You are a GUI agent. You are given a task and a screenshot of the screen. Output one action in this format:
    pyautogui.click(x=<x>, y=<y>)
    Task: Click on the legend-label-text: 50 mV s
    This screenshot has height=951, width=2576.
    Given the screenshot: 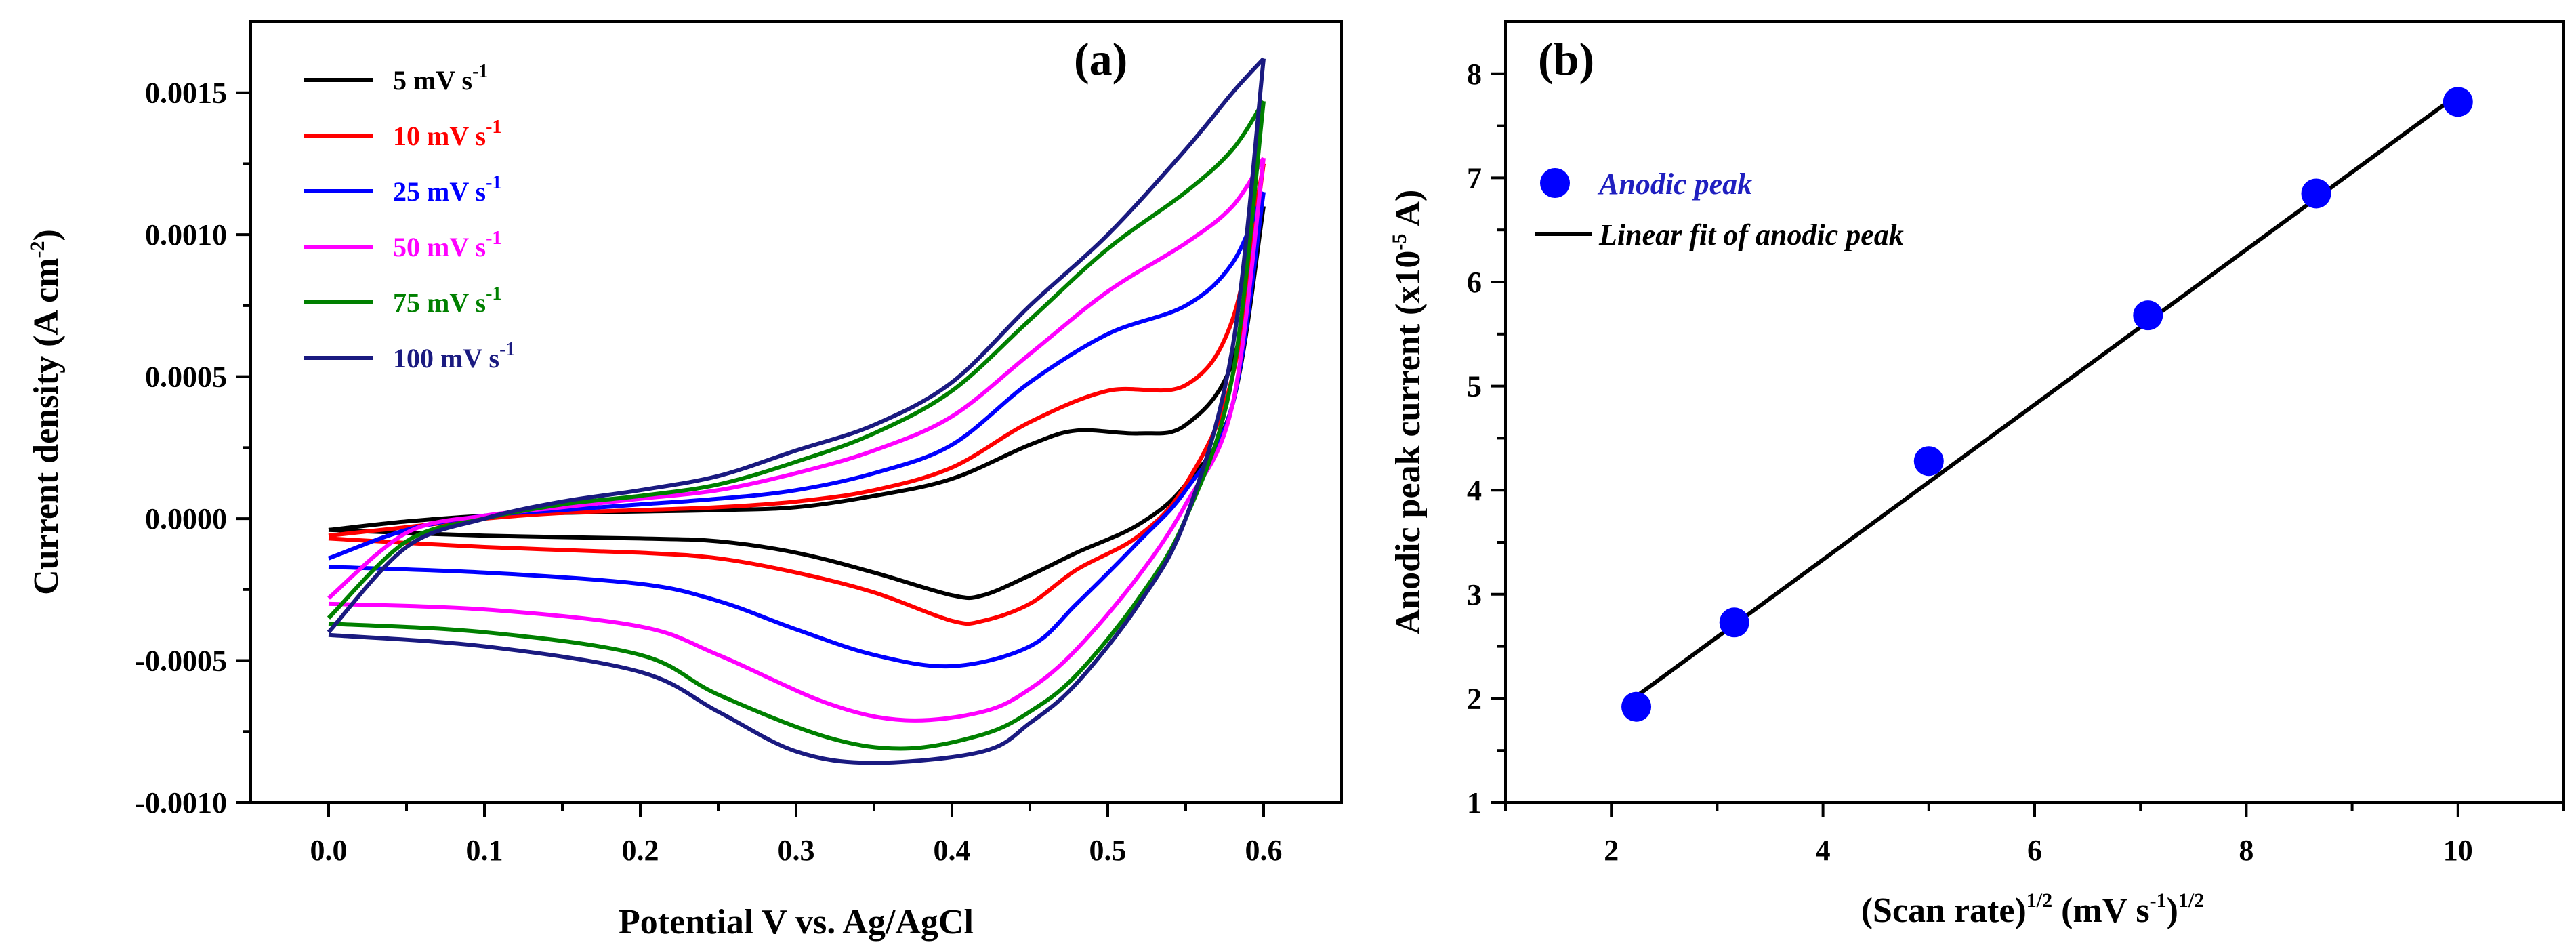 What is the action you would take?
    pyautogui.click(x=439, y=247)
    